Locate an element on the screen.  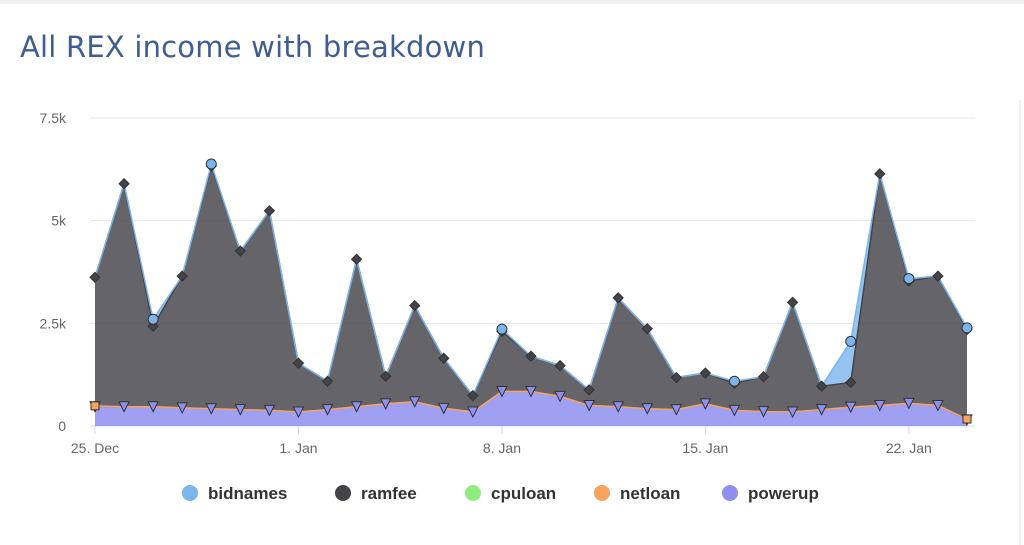
y-tick-label: 7.5k is located at coordinates (53, 118).